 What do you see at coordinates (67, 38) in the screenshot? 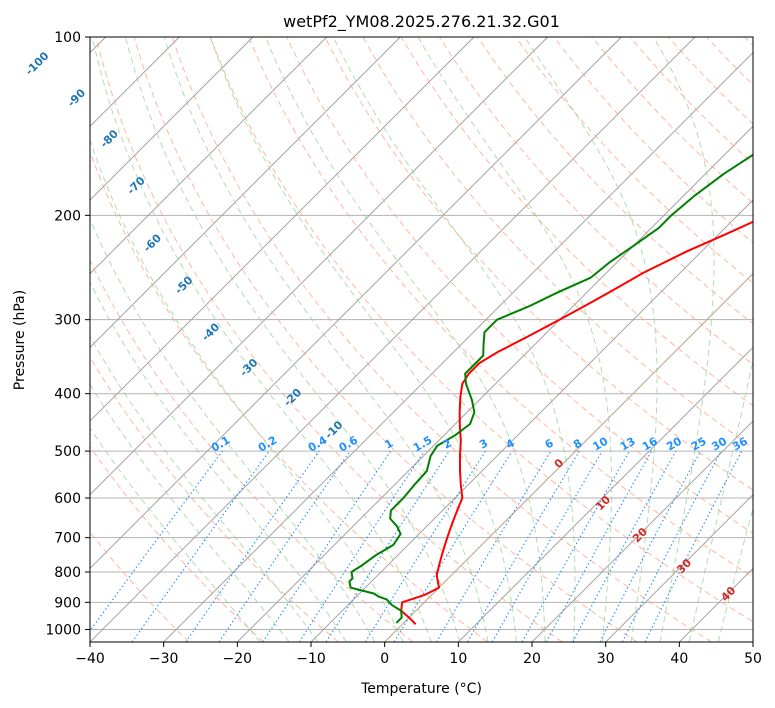
I see `y-tick-label: 100` at bounding box center [67, 38].